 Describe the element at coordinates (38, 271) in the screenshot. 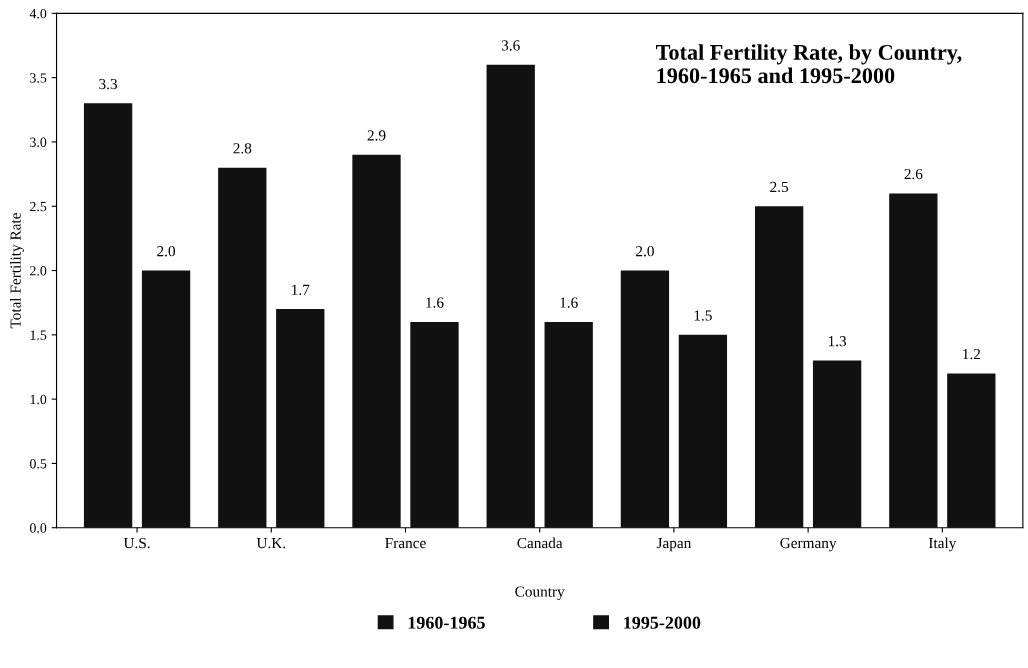

I see `y-tick-label: 2.0` at that location.